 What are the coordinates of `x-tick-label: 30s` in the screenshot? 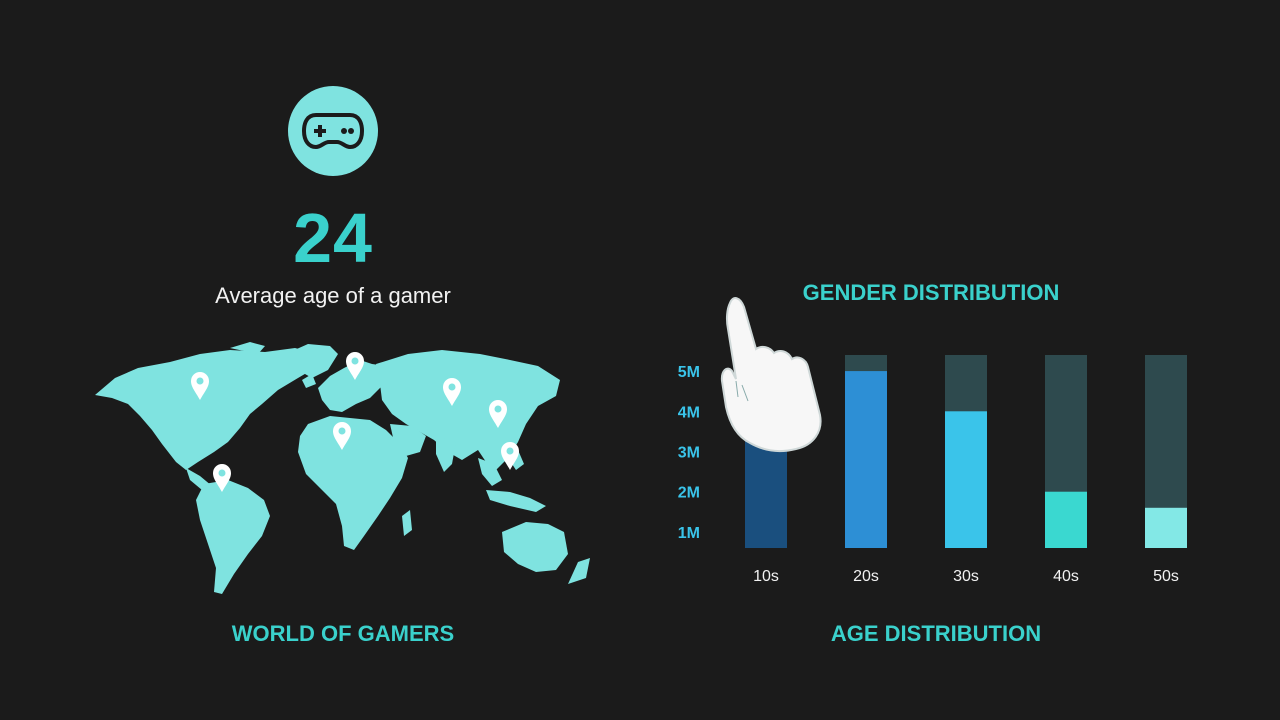 It's located at (966, 576).